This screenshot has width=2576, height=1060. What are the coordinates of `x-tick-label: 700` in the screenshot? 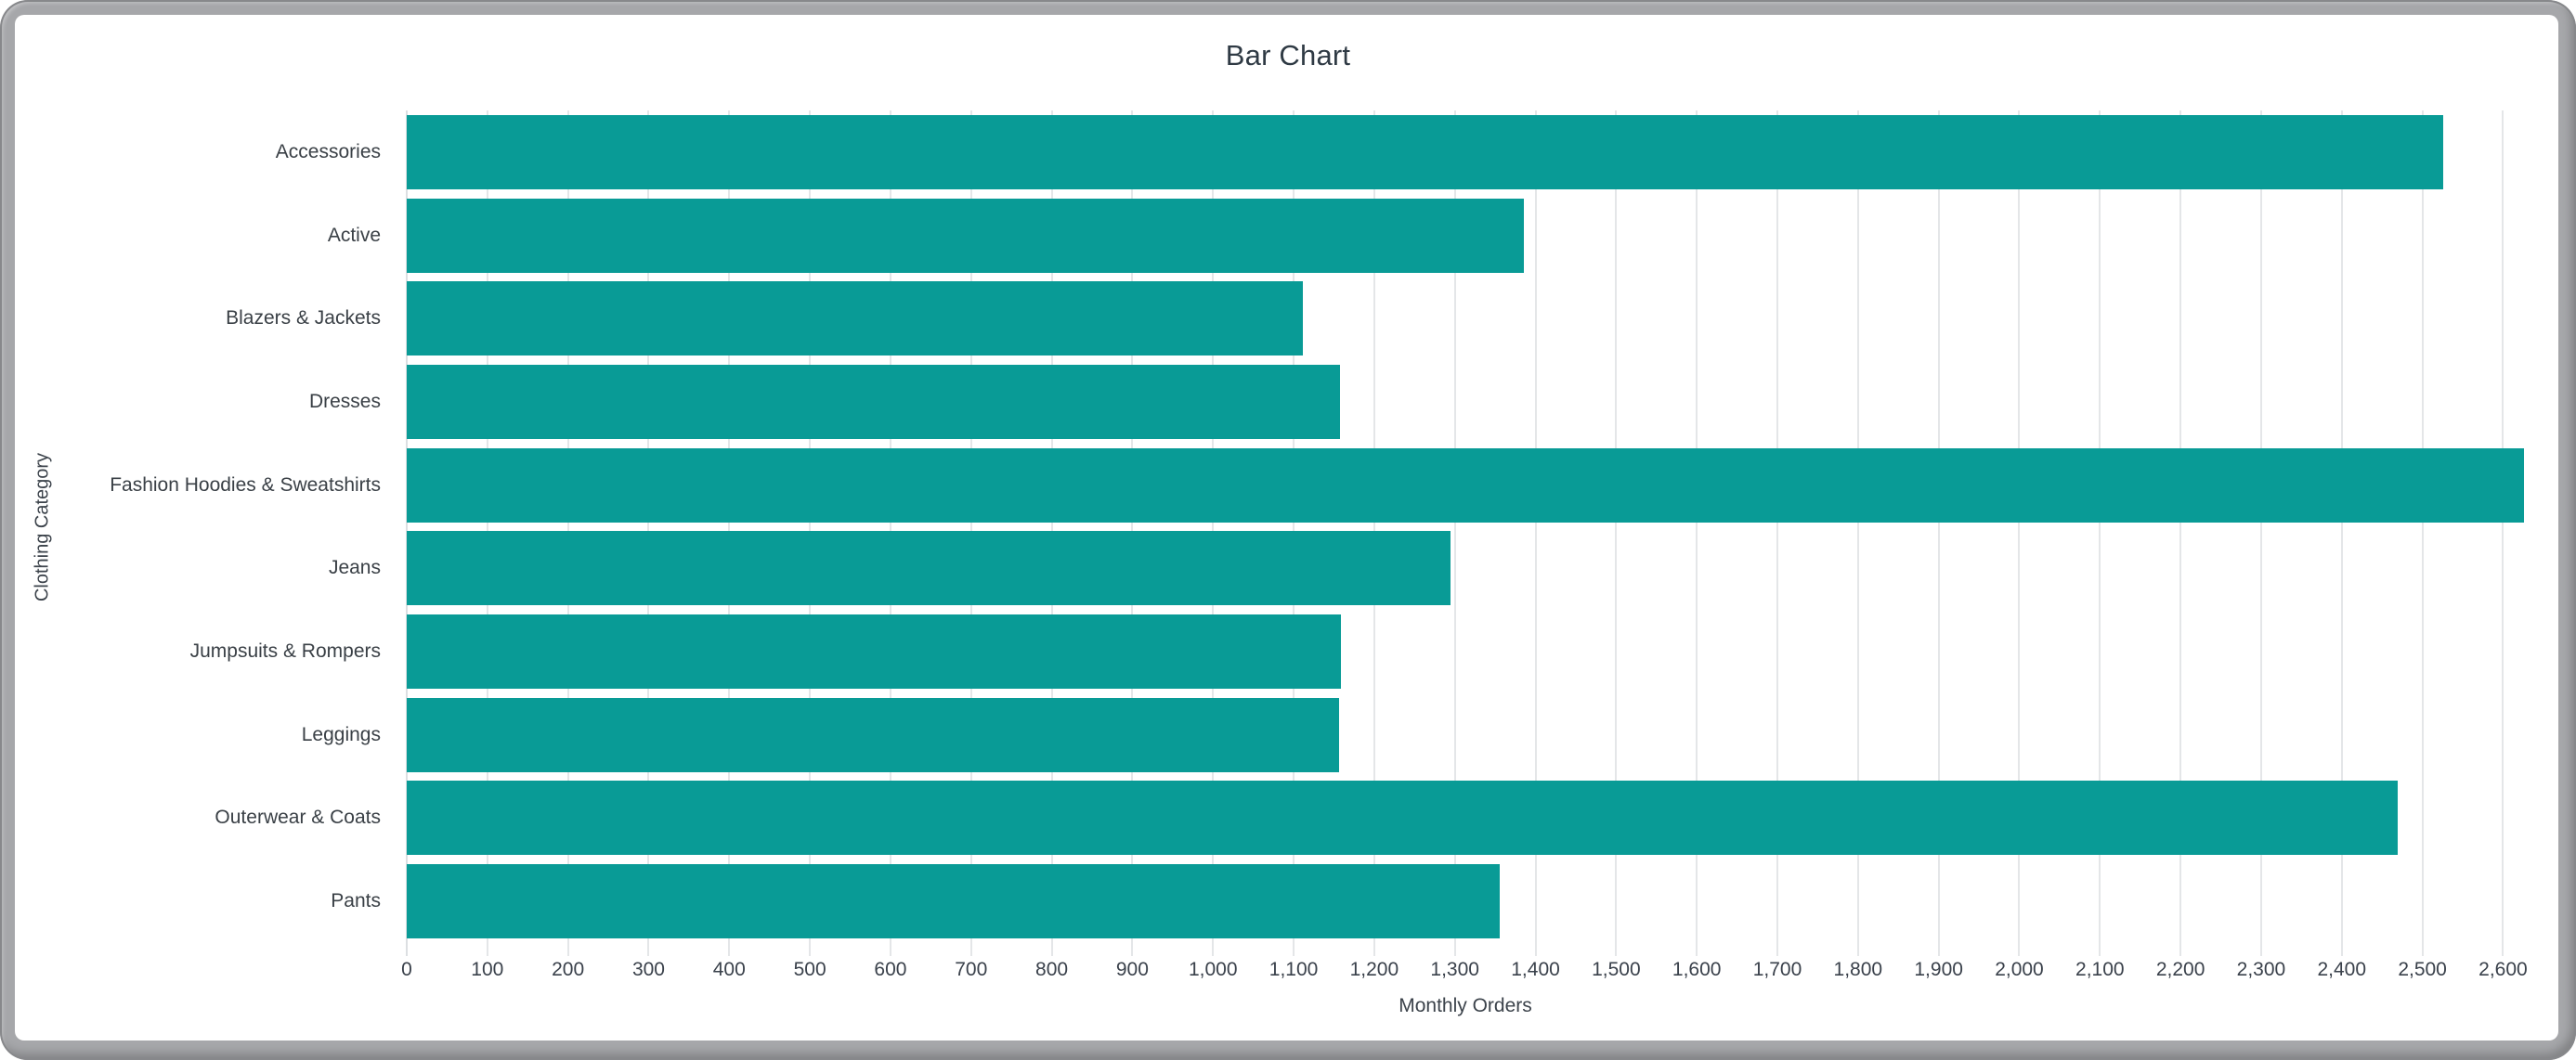 It's located at (972, 969).